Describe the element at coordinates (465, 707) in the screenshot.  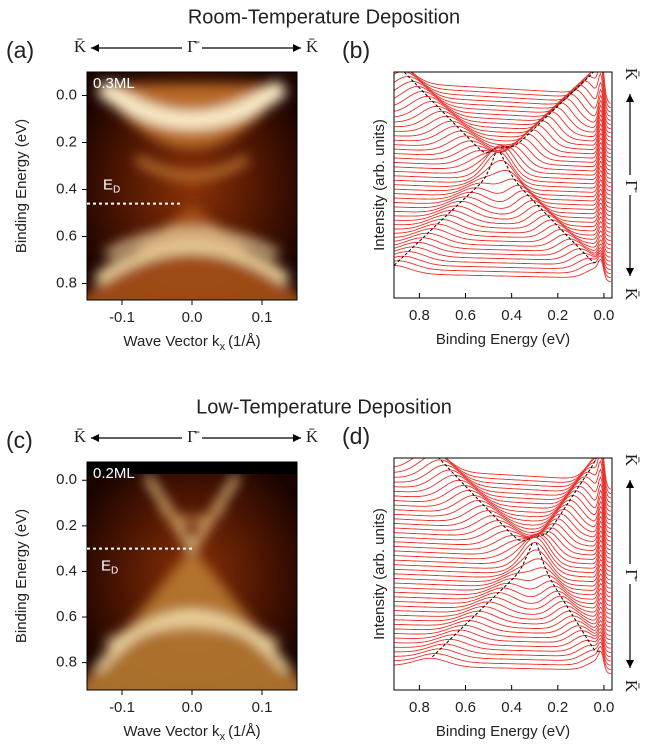
I see `x-tick-label: 0.6` at that location.